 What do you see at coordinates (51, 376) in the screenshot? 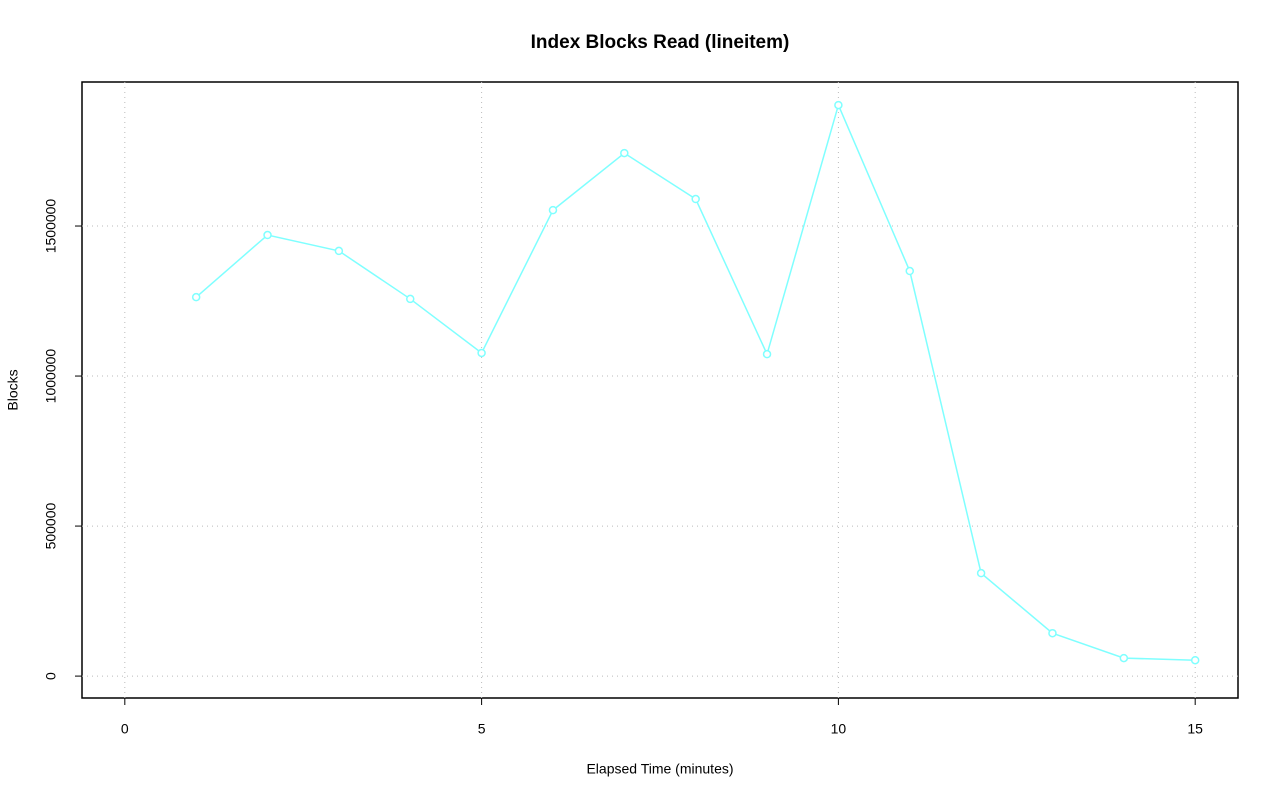
I see `y-tick-label: 1000000` at bounding box center [51, 376].